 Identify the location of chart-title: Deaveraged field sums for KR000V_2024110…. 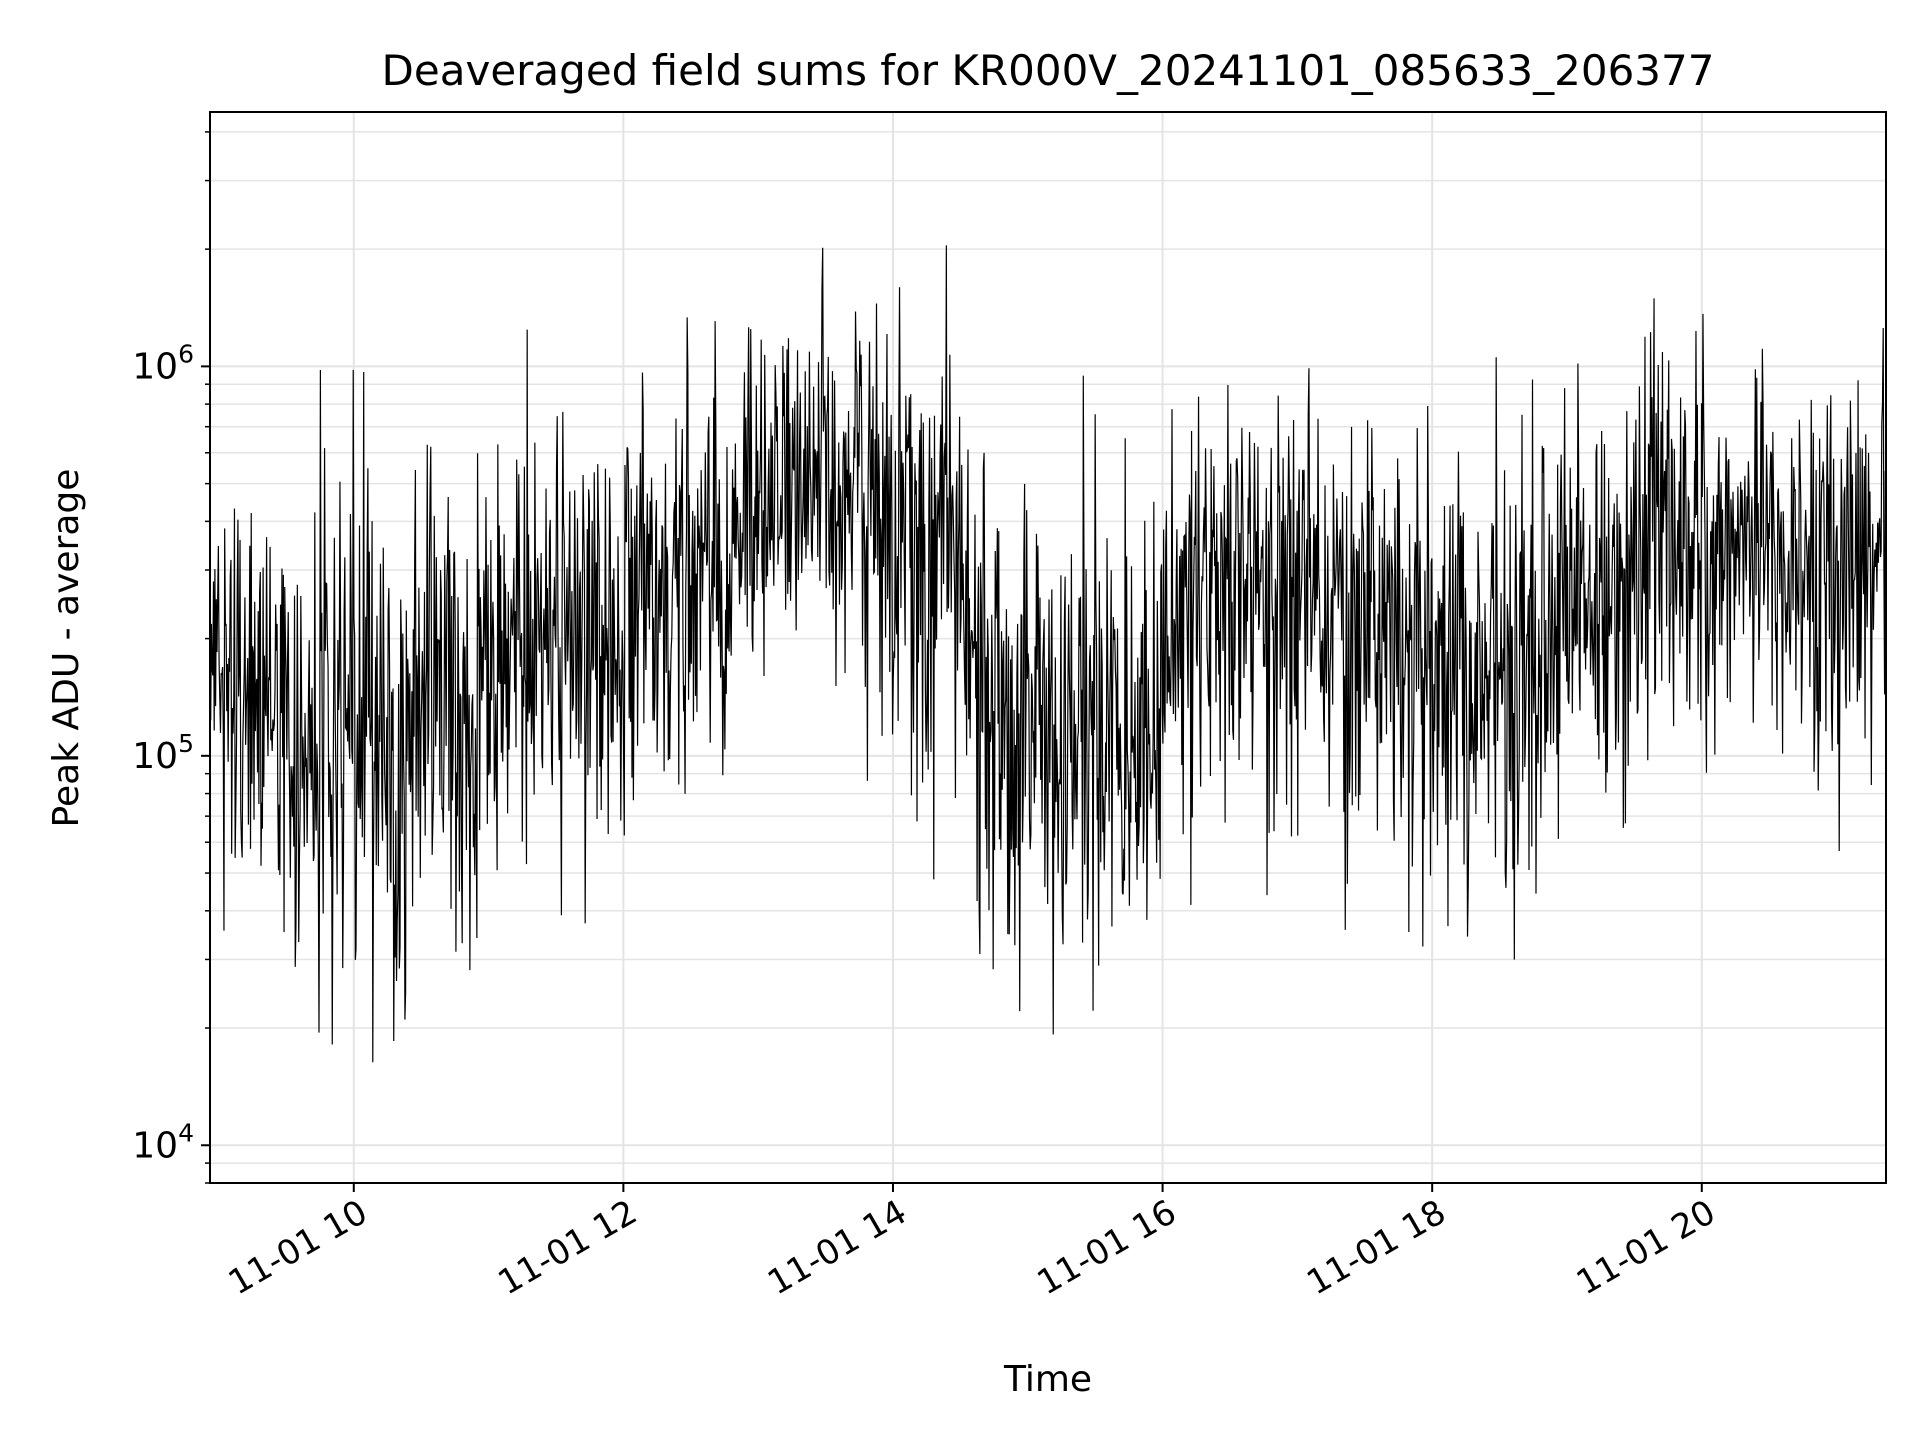
(1048, 70).